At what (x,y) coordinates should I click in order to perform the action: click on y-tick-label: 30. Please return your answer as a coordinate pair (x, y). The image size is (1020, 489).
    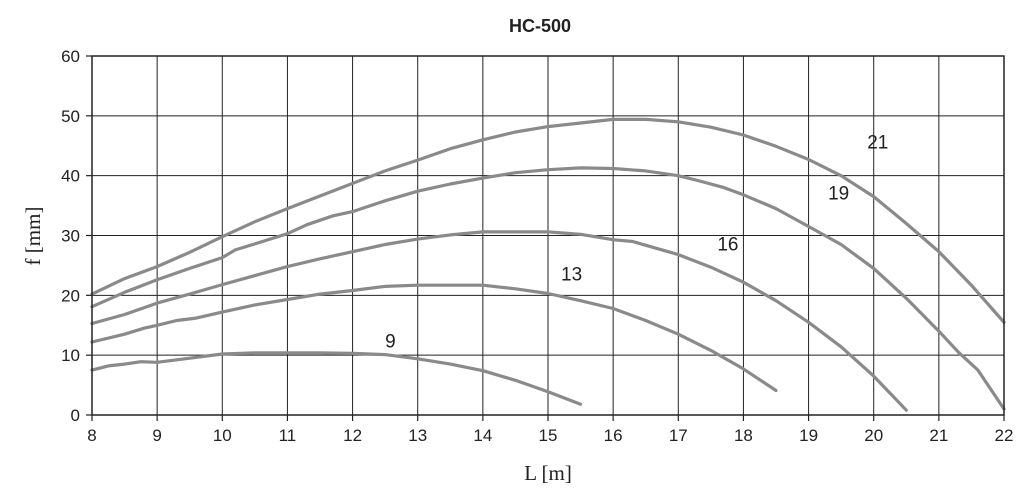
    Looking at the image, I should click on (70, 236).